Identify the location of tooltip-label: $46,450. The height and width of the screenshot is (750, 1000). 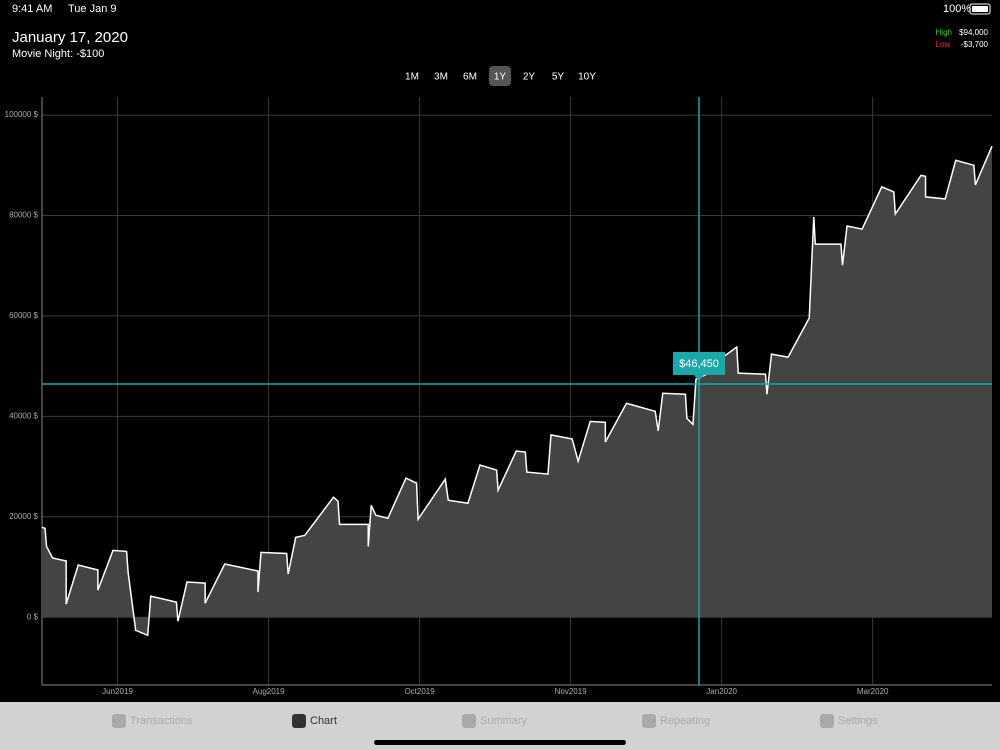
(699, 364).